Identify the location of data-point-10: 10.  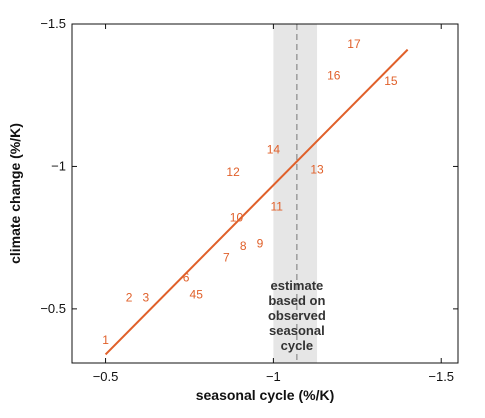
(237, 218).